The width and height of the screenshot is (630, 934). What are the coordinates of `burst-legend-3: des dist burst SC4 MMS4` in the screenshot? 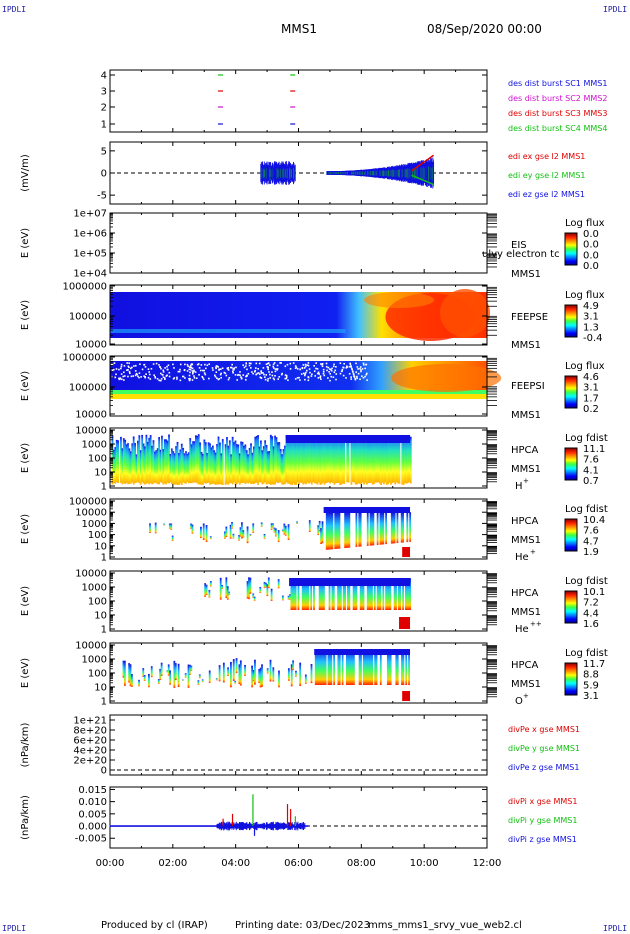 It's located at (557, 128).